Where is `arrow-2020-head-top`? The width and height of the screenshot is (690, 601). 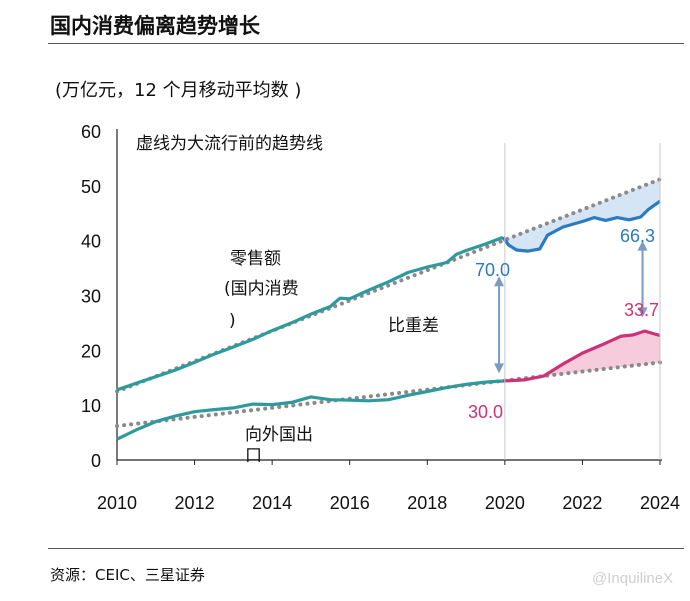
arrow-2020-head-top is located at coordinates (499, 281).